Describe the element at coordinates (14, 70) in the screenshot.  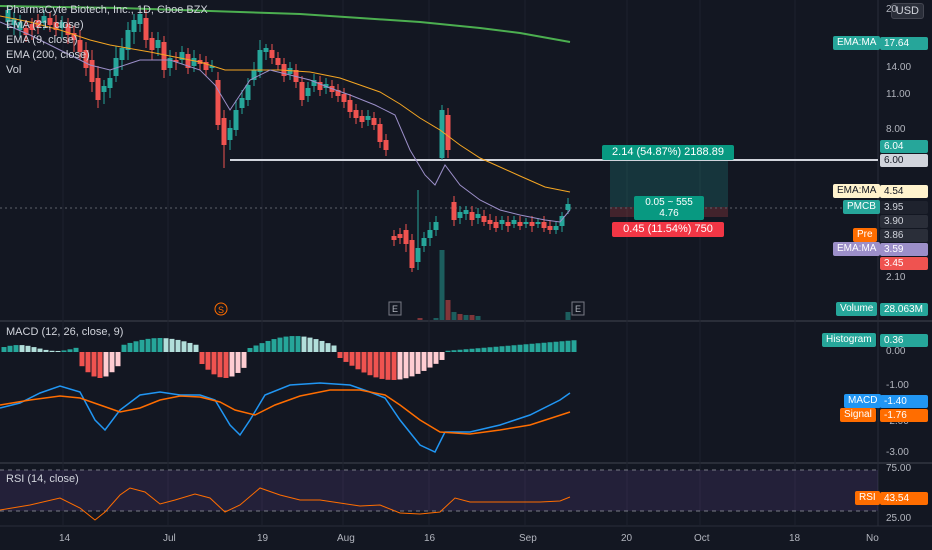
I see `indicator-volume: Vol` at that location.